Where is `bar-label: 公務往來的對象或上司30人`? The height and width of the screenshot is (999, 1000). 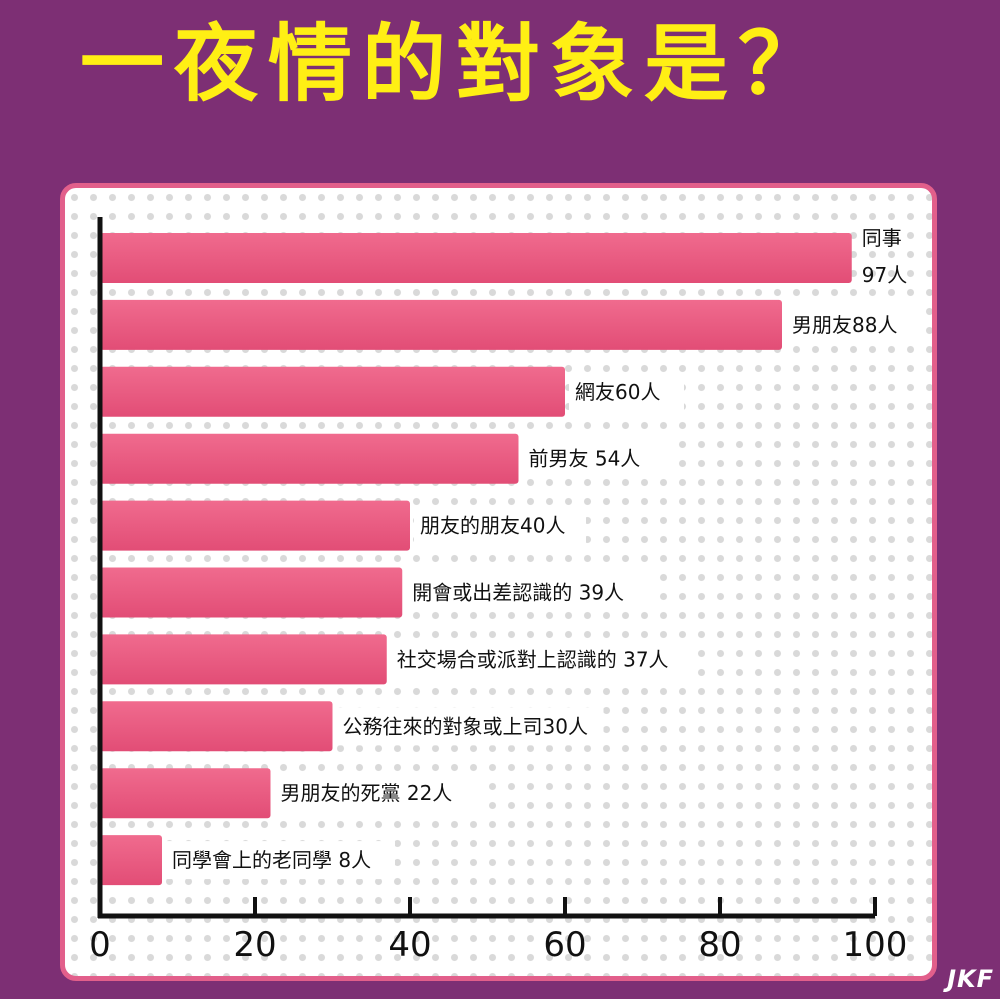
bar-label: 公務往來的對象或上司30人 is located at coordinates (465, 726).